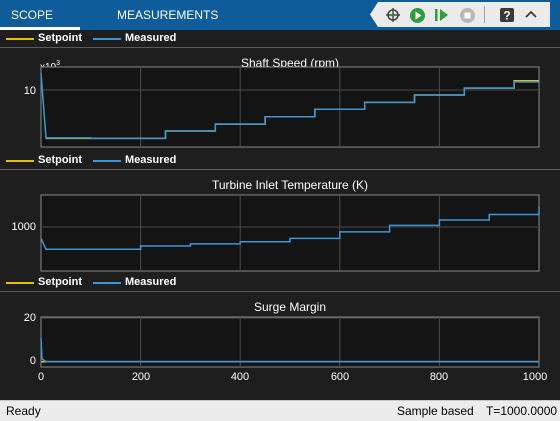 The image size is (560, 421). Describe the element at coordinates (32, 15) in the screenshot. I see `tab-scope-label: SCOPE` at that location.